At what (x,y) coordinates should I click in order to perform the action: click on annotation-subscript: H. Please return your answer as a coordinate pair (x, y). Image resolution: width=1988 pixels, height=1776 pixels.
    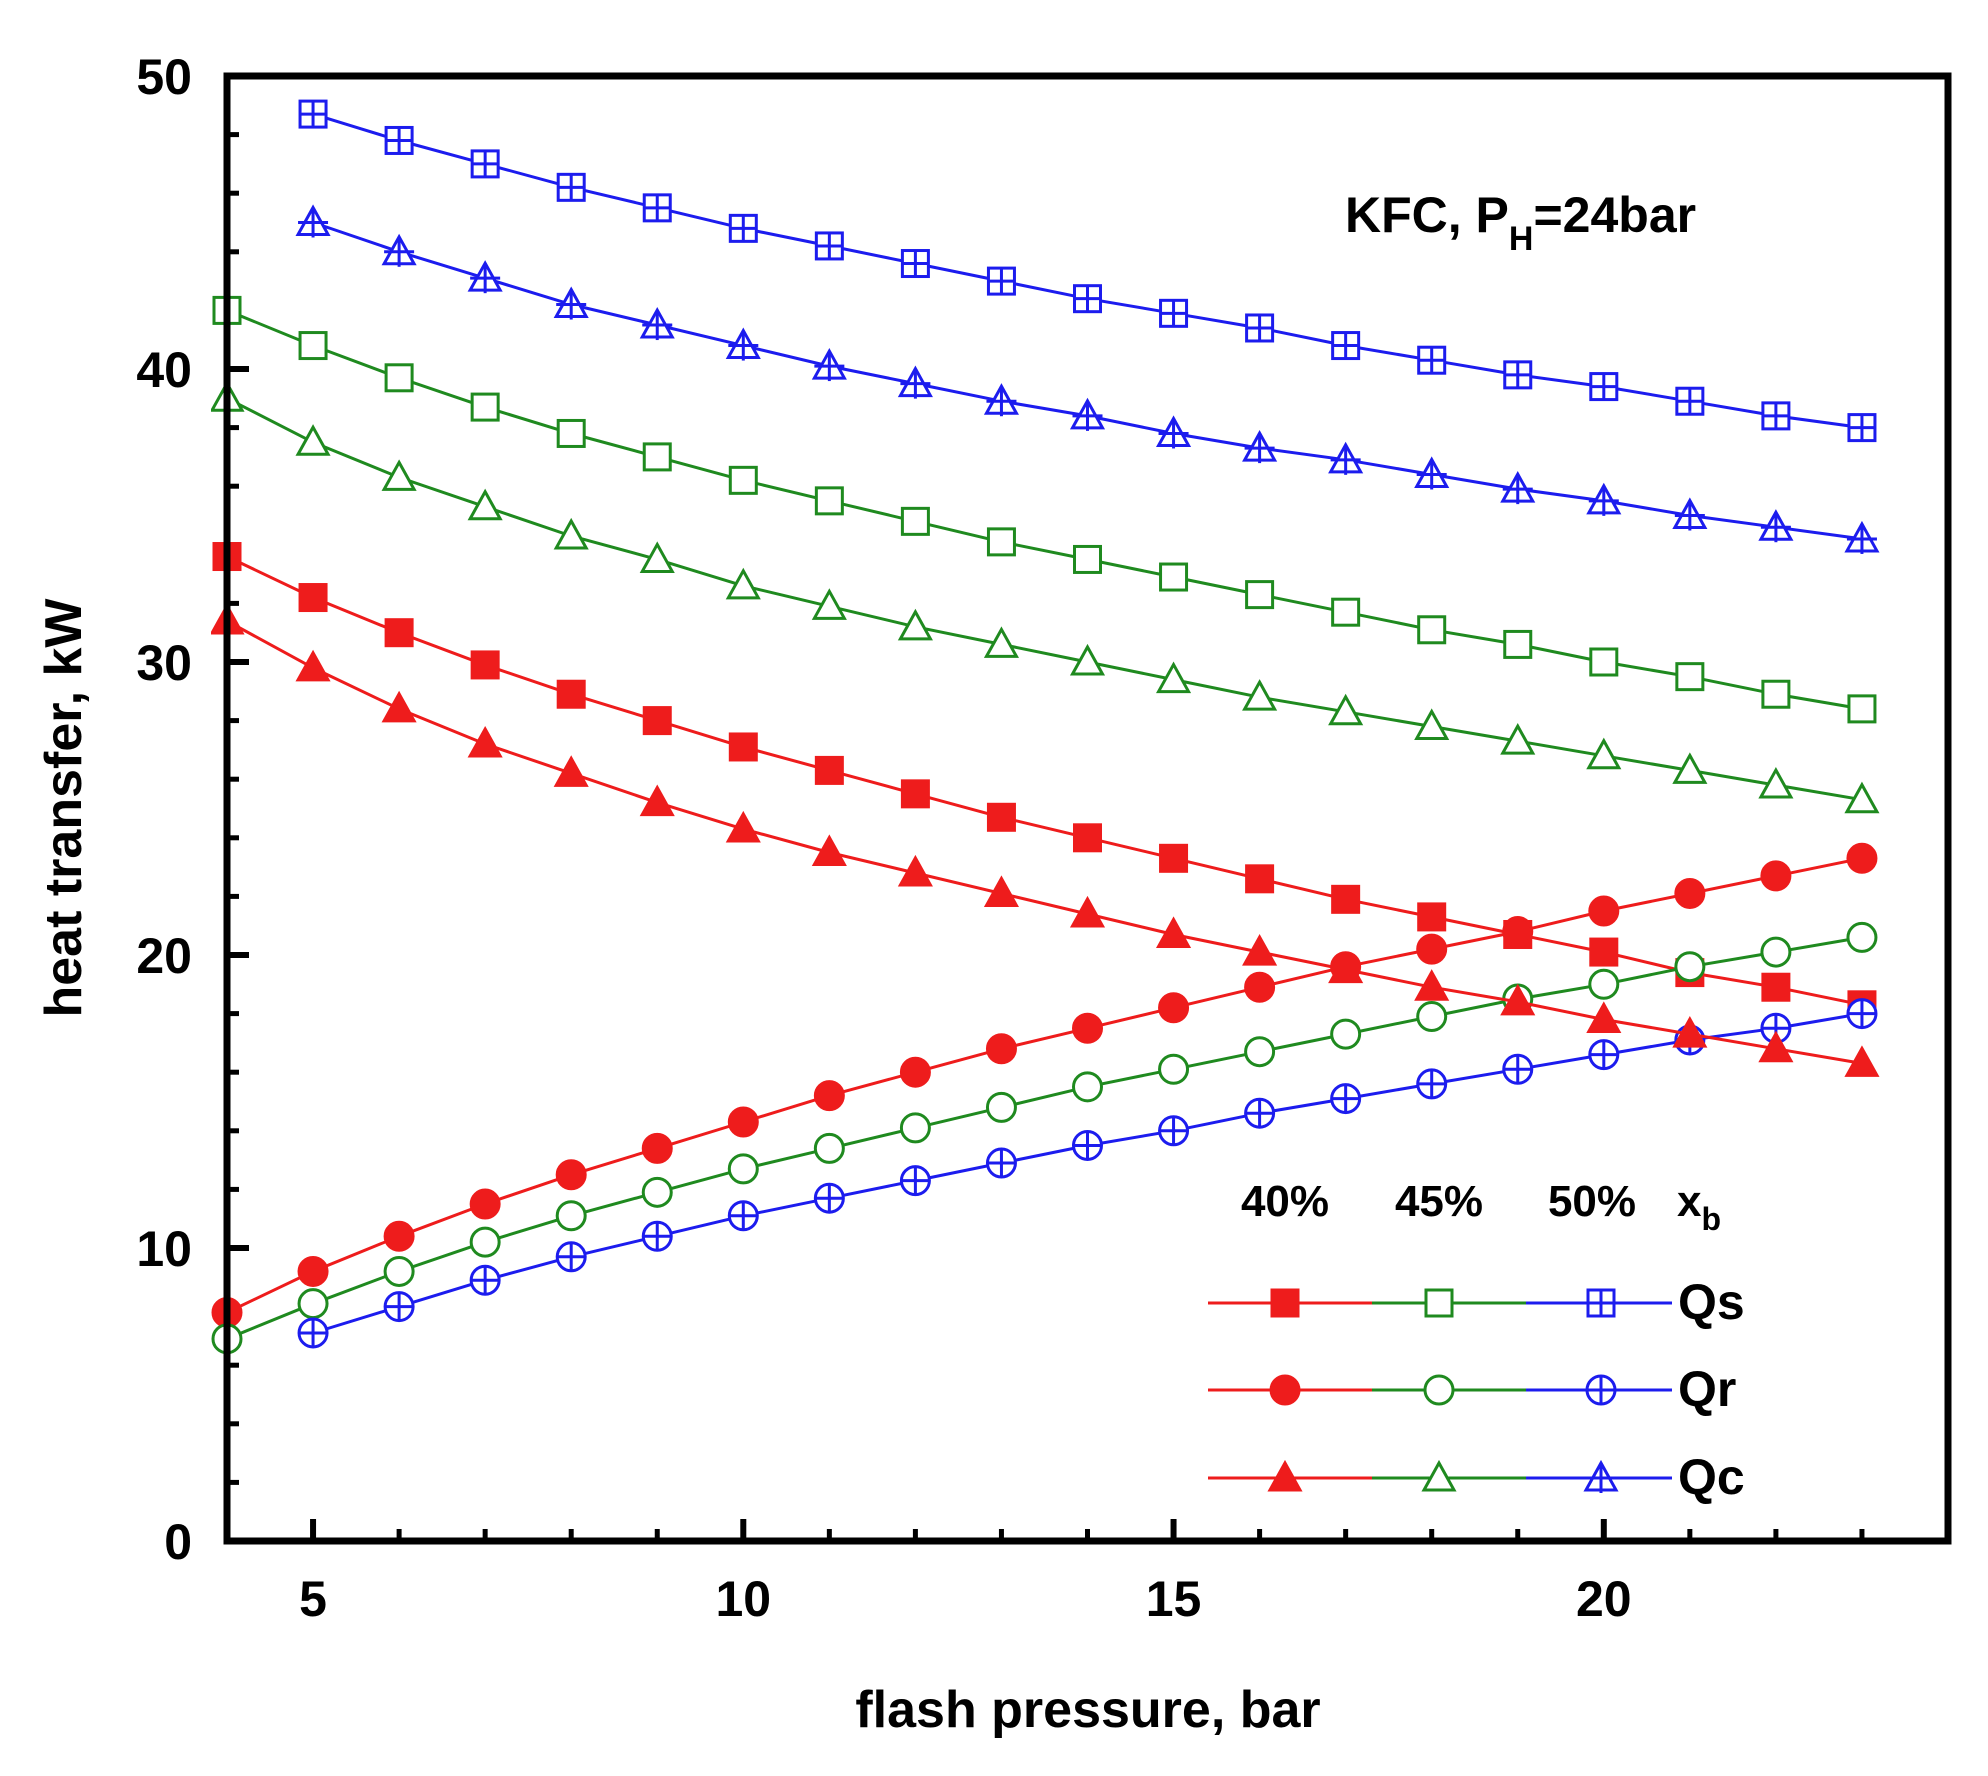
    Looking at the image, I should click on (1521, 239).